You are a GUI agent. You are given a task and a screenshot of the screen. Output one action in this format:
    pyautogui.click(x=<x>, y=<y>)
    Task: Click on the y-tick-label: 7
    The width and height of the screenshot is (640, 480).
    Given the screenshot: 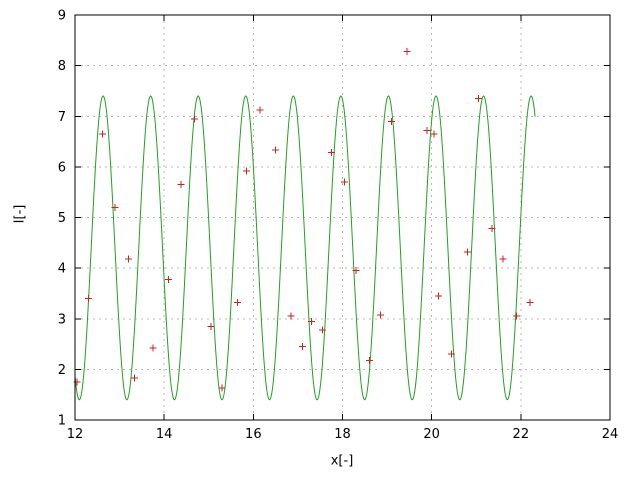 What is the action you would take?
    pyautogui.click(x=62, y=117)
    